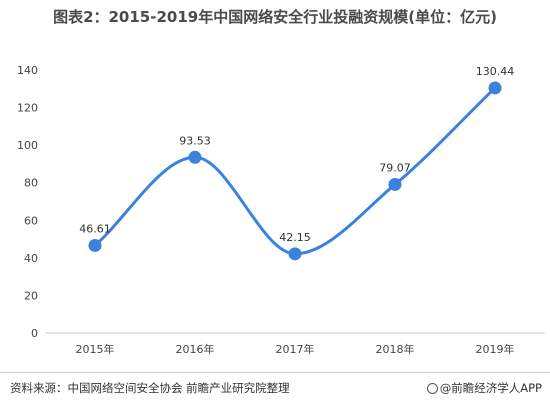  Describe the element at coordinates (275, 17) in the screenshot. I see `chart-title: 图表2：2015-2019年中国网络安全行业投融资规模(单位：亿元)` at that location.